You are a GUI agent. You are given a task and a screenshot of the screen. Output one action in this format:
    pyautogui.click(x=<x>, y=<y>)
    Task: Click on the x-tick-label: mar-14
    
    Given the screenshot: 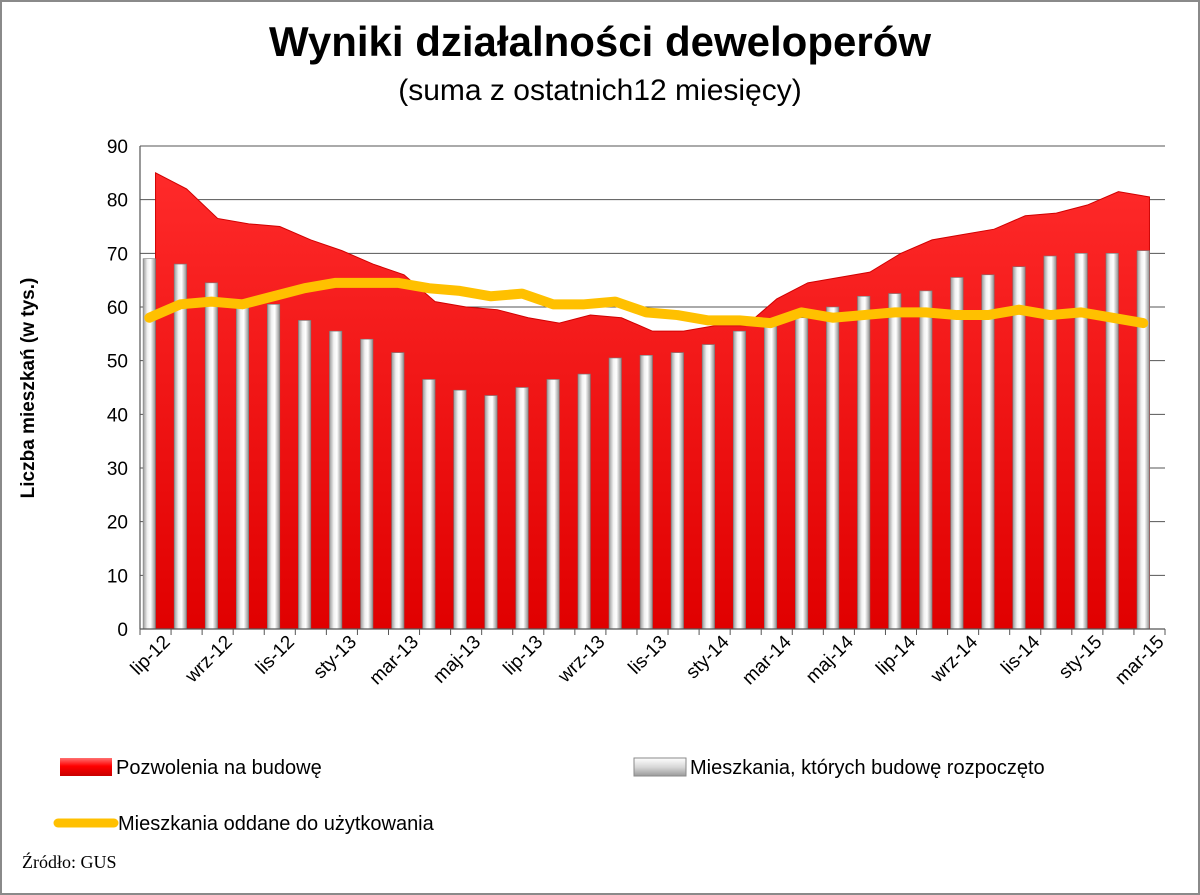 What is the action you would take?
    pyautogui.click(x=767, y=660)
    